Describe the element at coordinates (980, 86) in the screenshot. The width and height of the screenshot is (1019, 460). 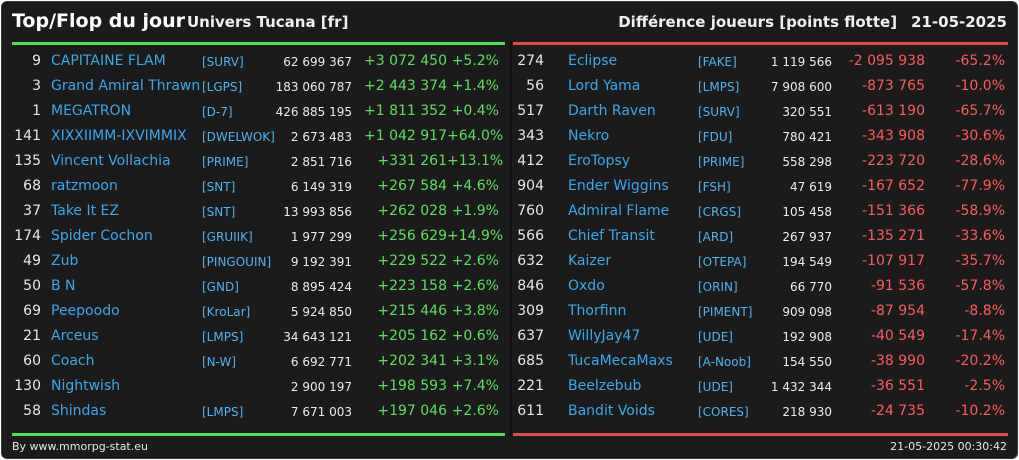
I see `percent-change: -10.0%` at that location.